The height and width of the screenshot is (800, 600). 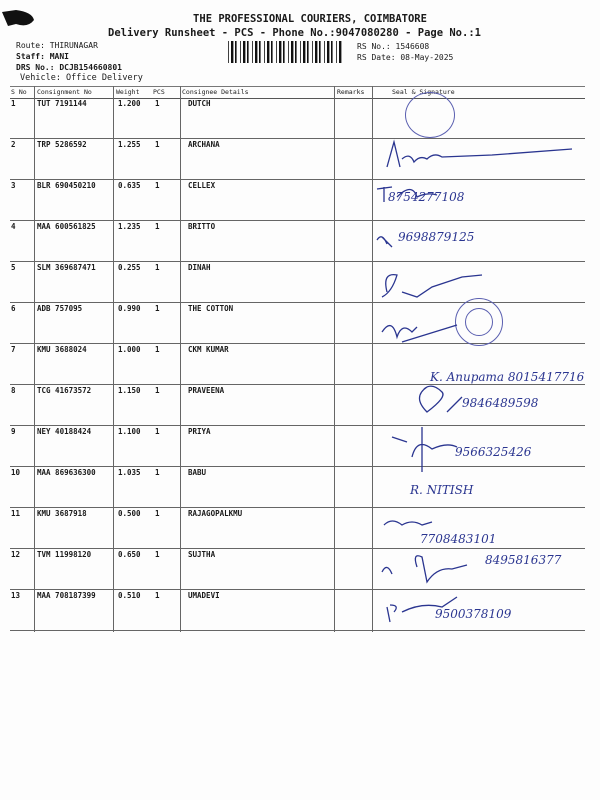 I want to click on consignment-cell: SLM 369687471, so click(x=66, y=267).